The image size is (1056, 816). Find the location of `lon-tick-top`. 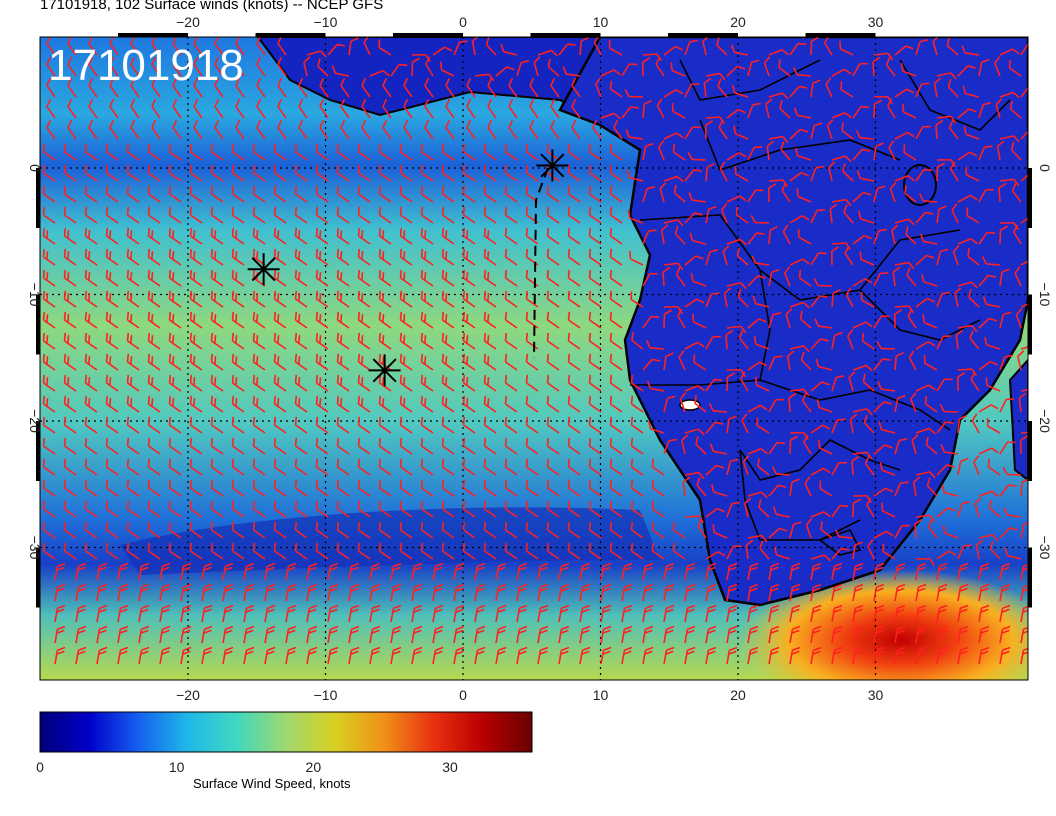

lon-tick-top is located at coordinates (153, 35).